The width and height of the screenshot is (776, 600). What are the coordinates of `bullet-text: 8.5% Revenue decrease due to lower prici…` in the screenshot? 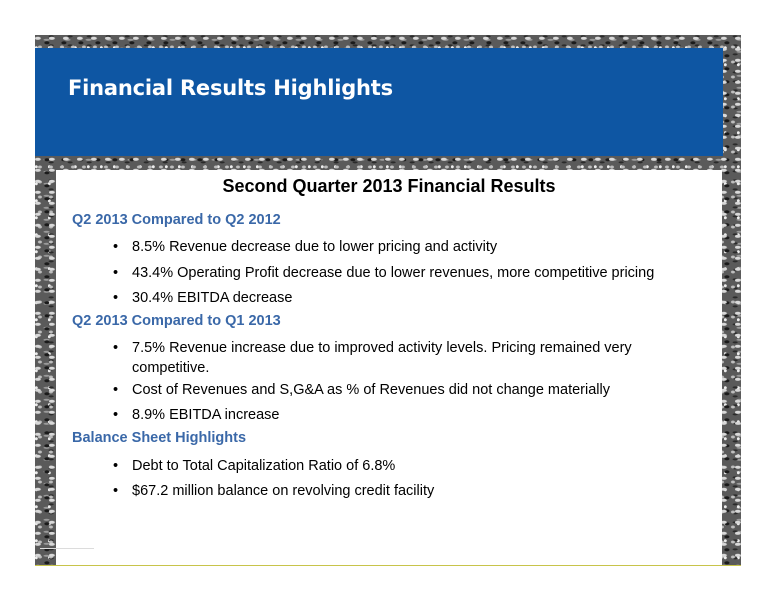 It's located at (315, 247).